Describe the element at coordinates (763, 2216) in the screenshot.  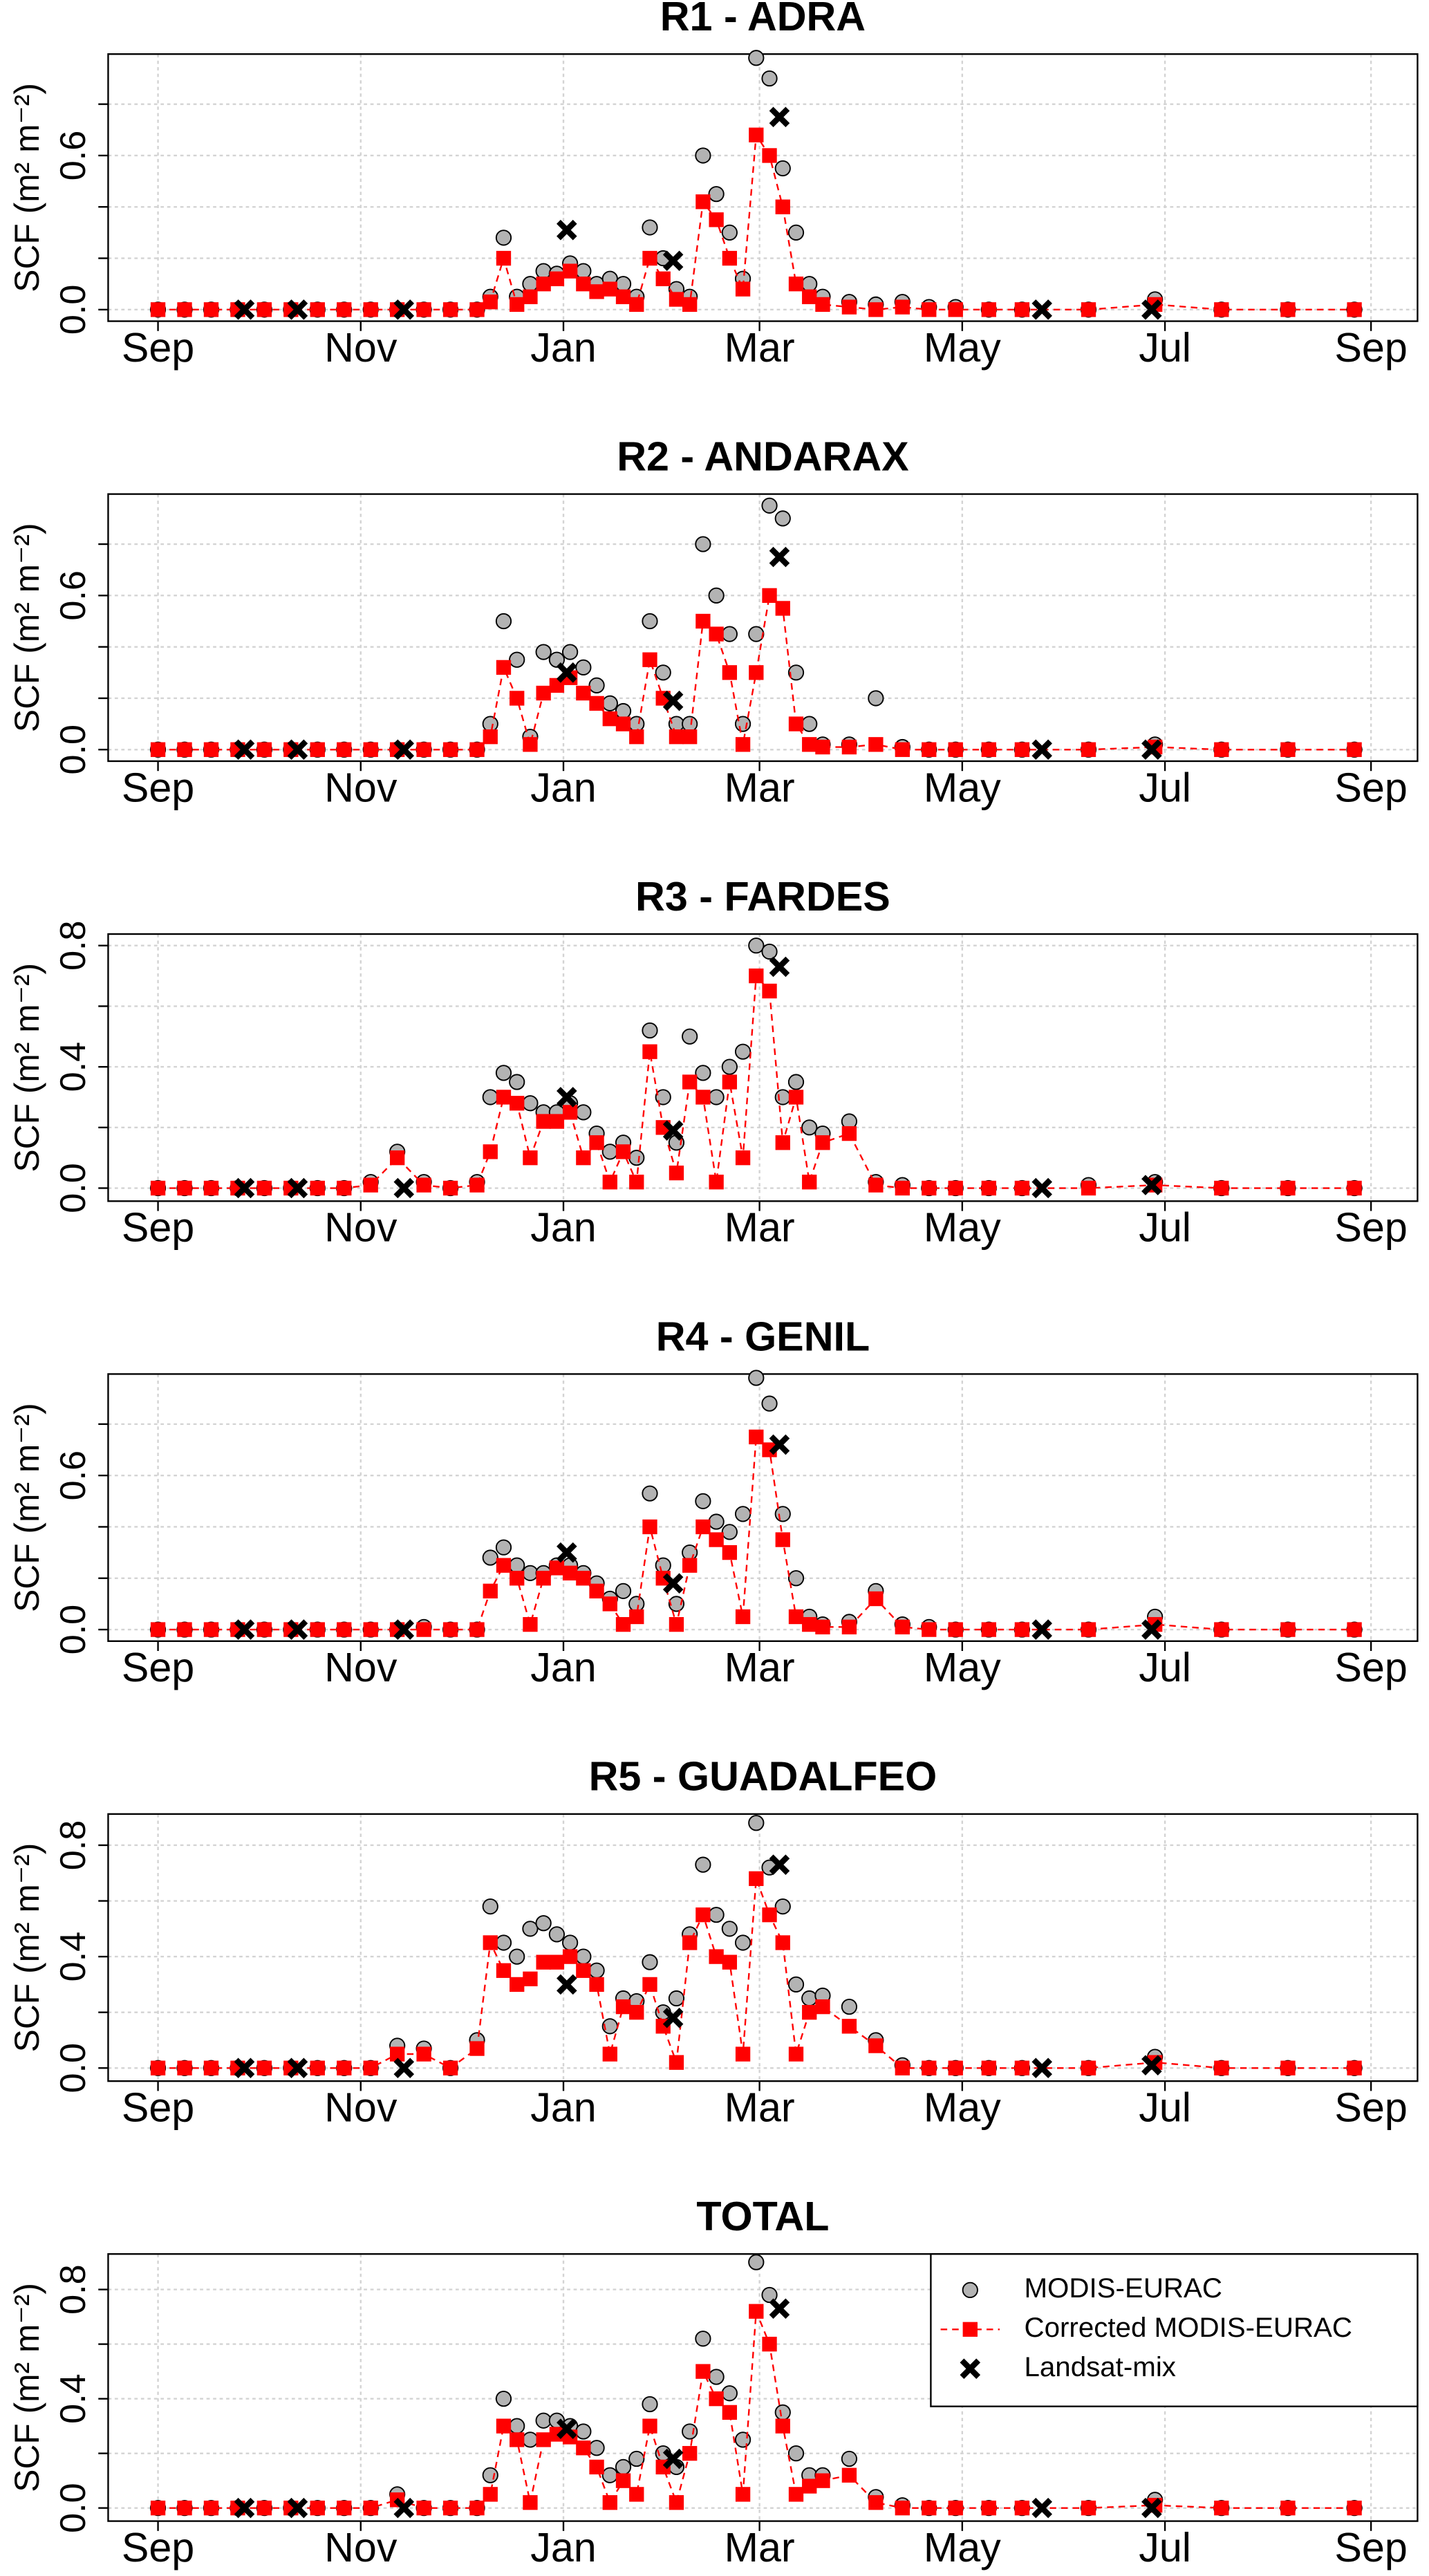
I see `panel-title: TOTAL` at that location.